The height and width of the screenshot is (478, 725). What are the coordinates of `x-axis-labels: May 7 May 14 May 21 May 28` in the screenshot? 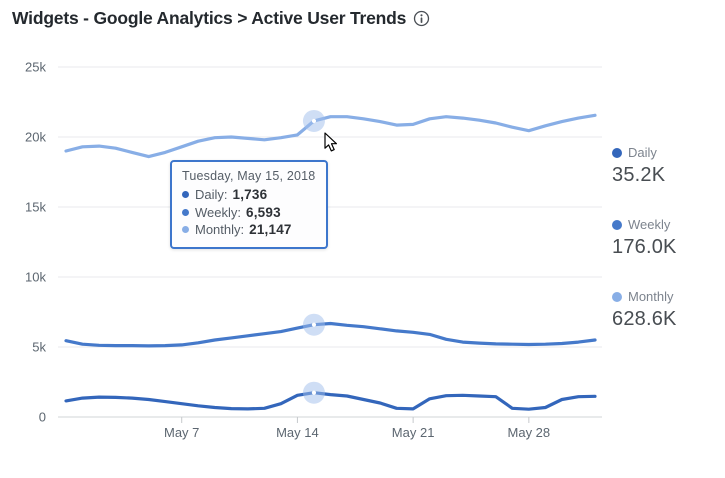 It's located at (357, 432).